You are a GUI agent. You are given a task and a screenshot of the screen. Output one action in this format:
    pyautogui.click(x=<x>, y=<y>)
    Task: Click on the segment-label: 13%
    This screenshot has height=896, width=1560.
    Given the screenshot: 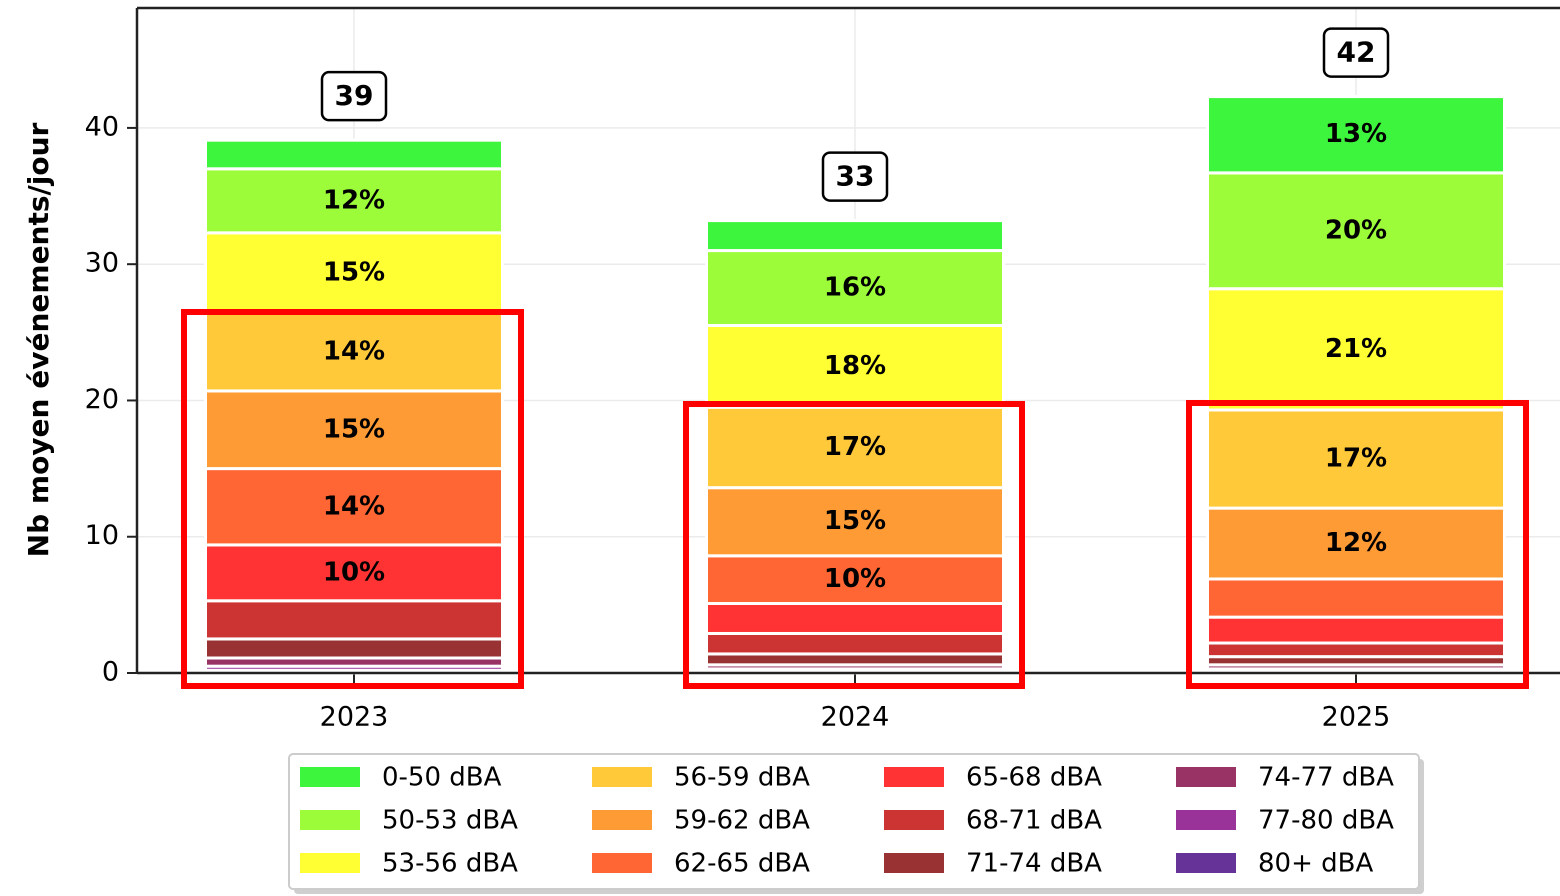 What is the action you would take?
    pyautogui.click(x=1356, y=134)
    